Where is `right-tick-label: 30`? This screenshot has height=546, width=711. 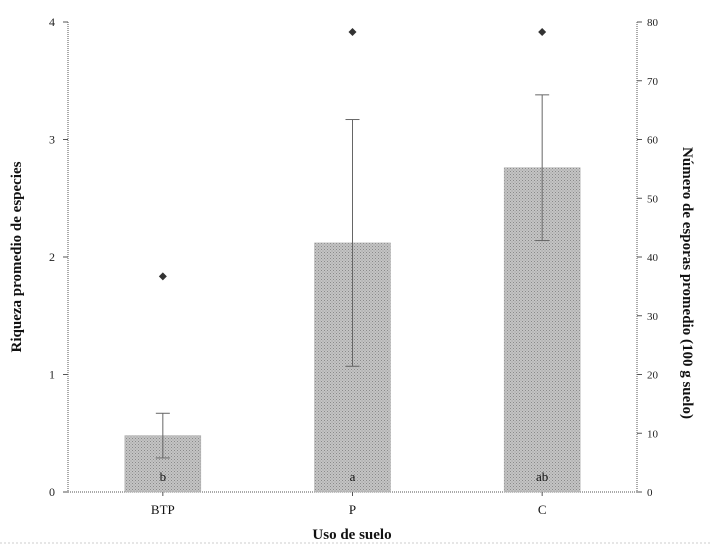
right-tick-label: 30 is located at coordinates (653, 317).